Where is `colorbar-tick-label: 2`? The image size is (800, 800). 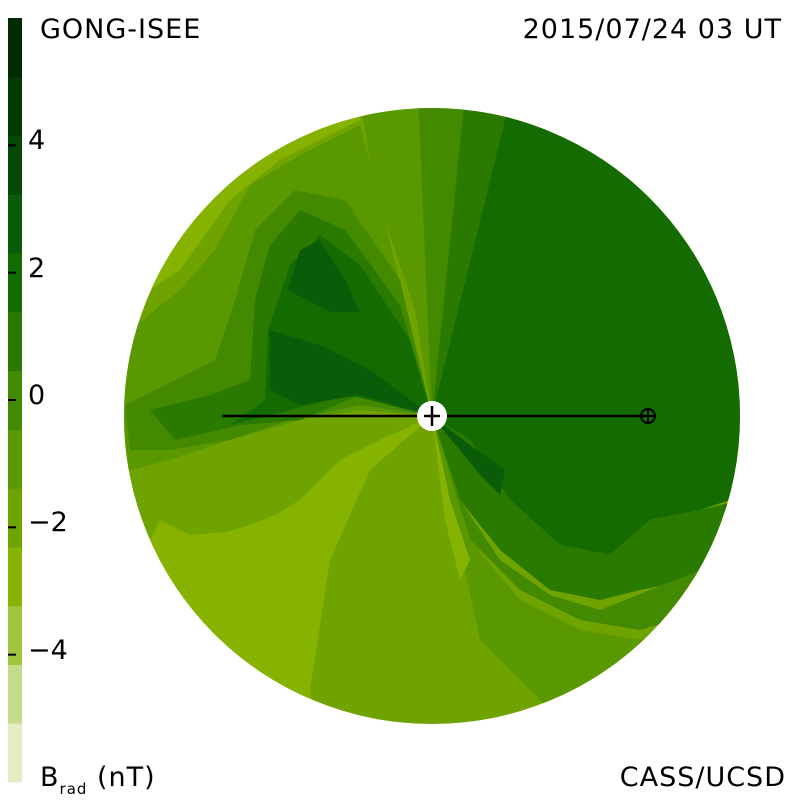
colorbar-tick-label: 2 is located at coordinates (37, 268).